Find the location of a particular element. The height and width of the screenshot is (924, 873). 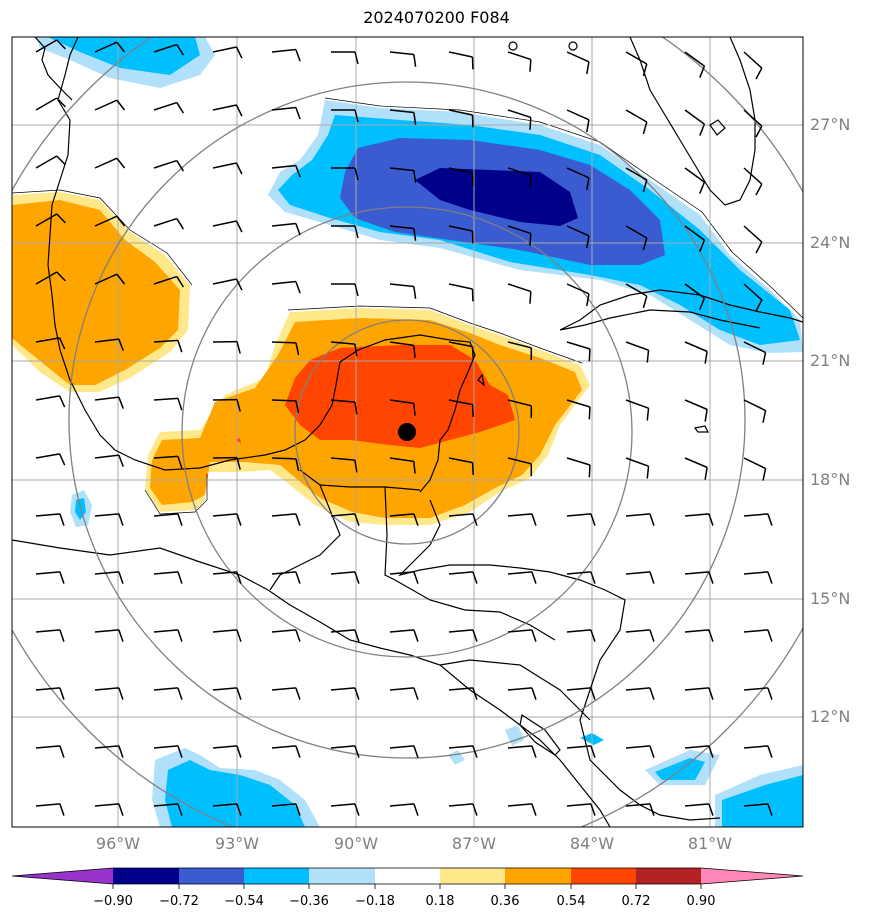

lon-label-93w: 93°W is located at coordinates (237, 843).